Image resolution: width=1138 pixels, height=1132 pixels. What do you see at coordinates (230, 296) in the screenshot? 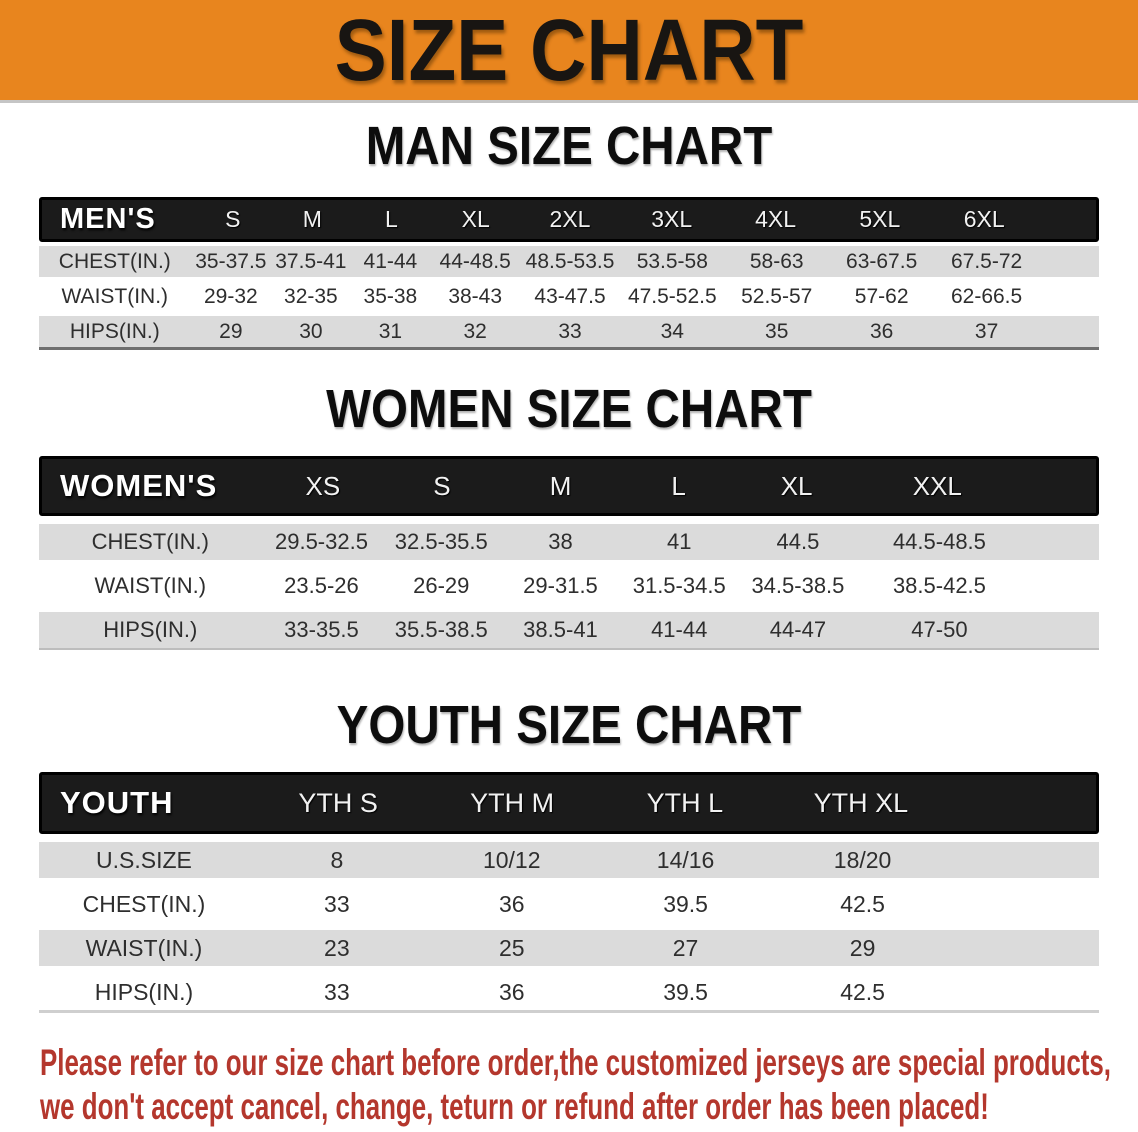
I see `cell: 29-32` at bounding box center [230, 296].